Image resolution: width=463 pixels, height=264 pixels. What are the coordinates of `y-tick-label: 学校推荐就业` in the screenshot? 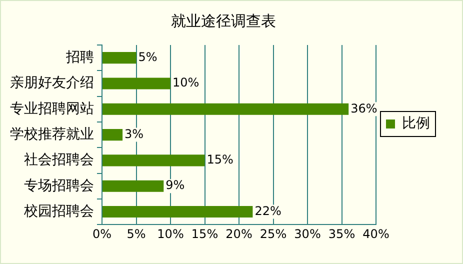 It's located at (52, 134).